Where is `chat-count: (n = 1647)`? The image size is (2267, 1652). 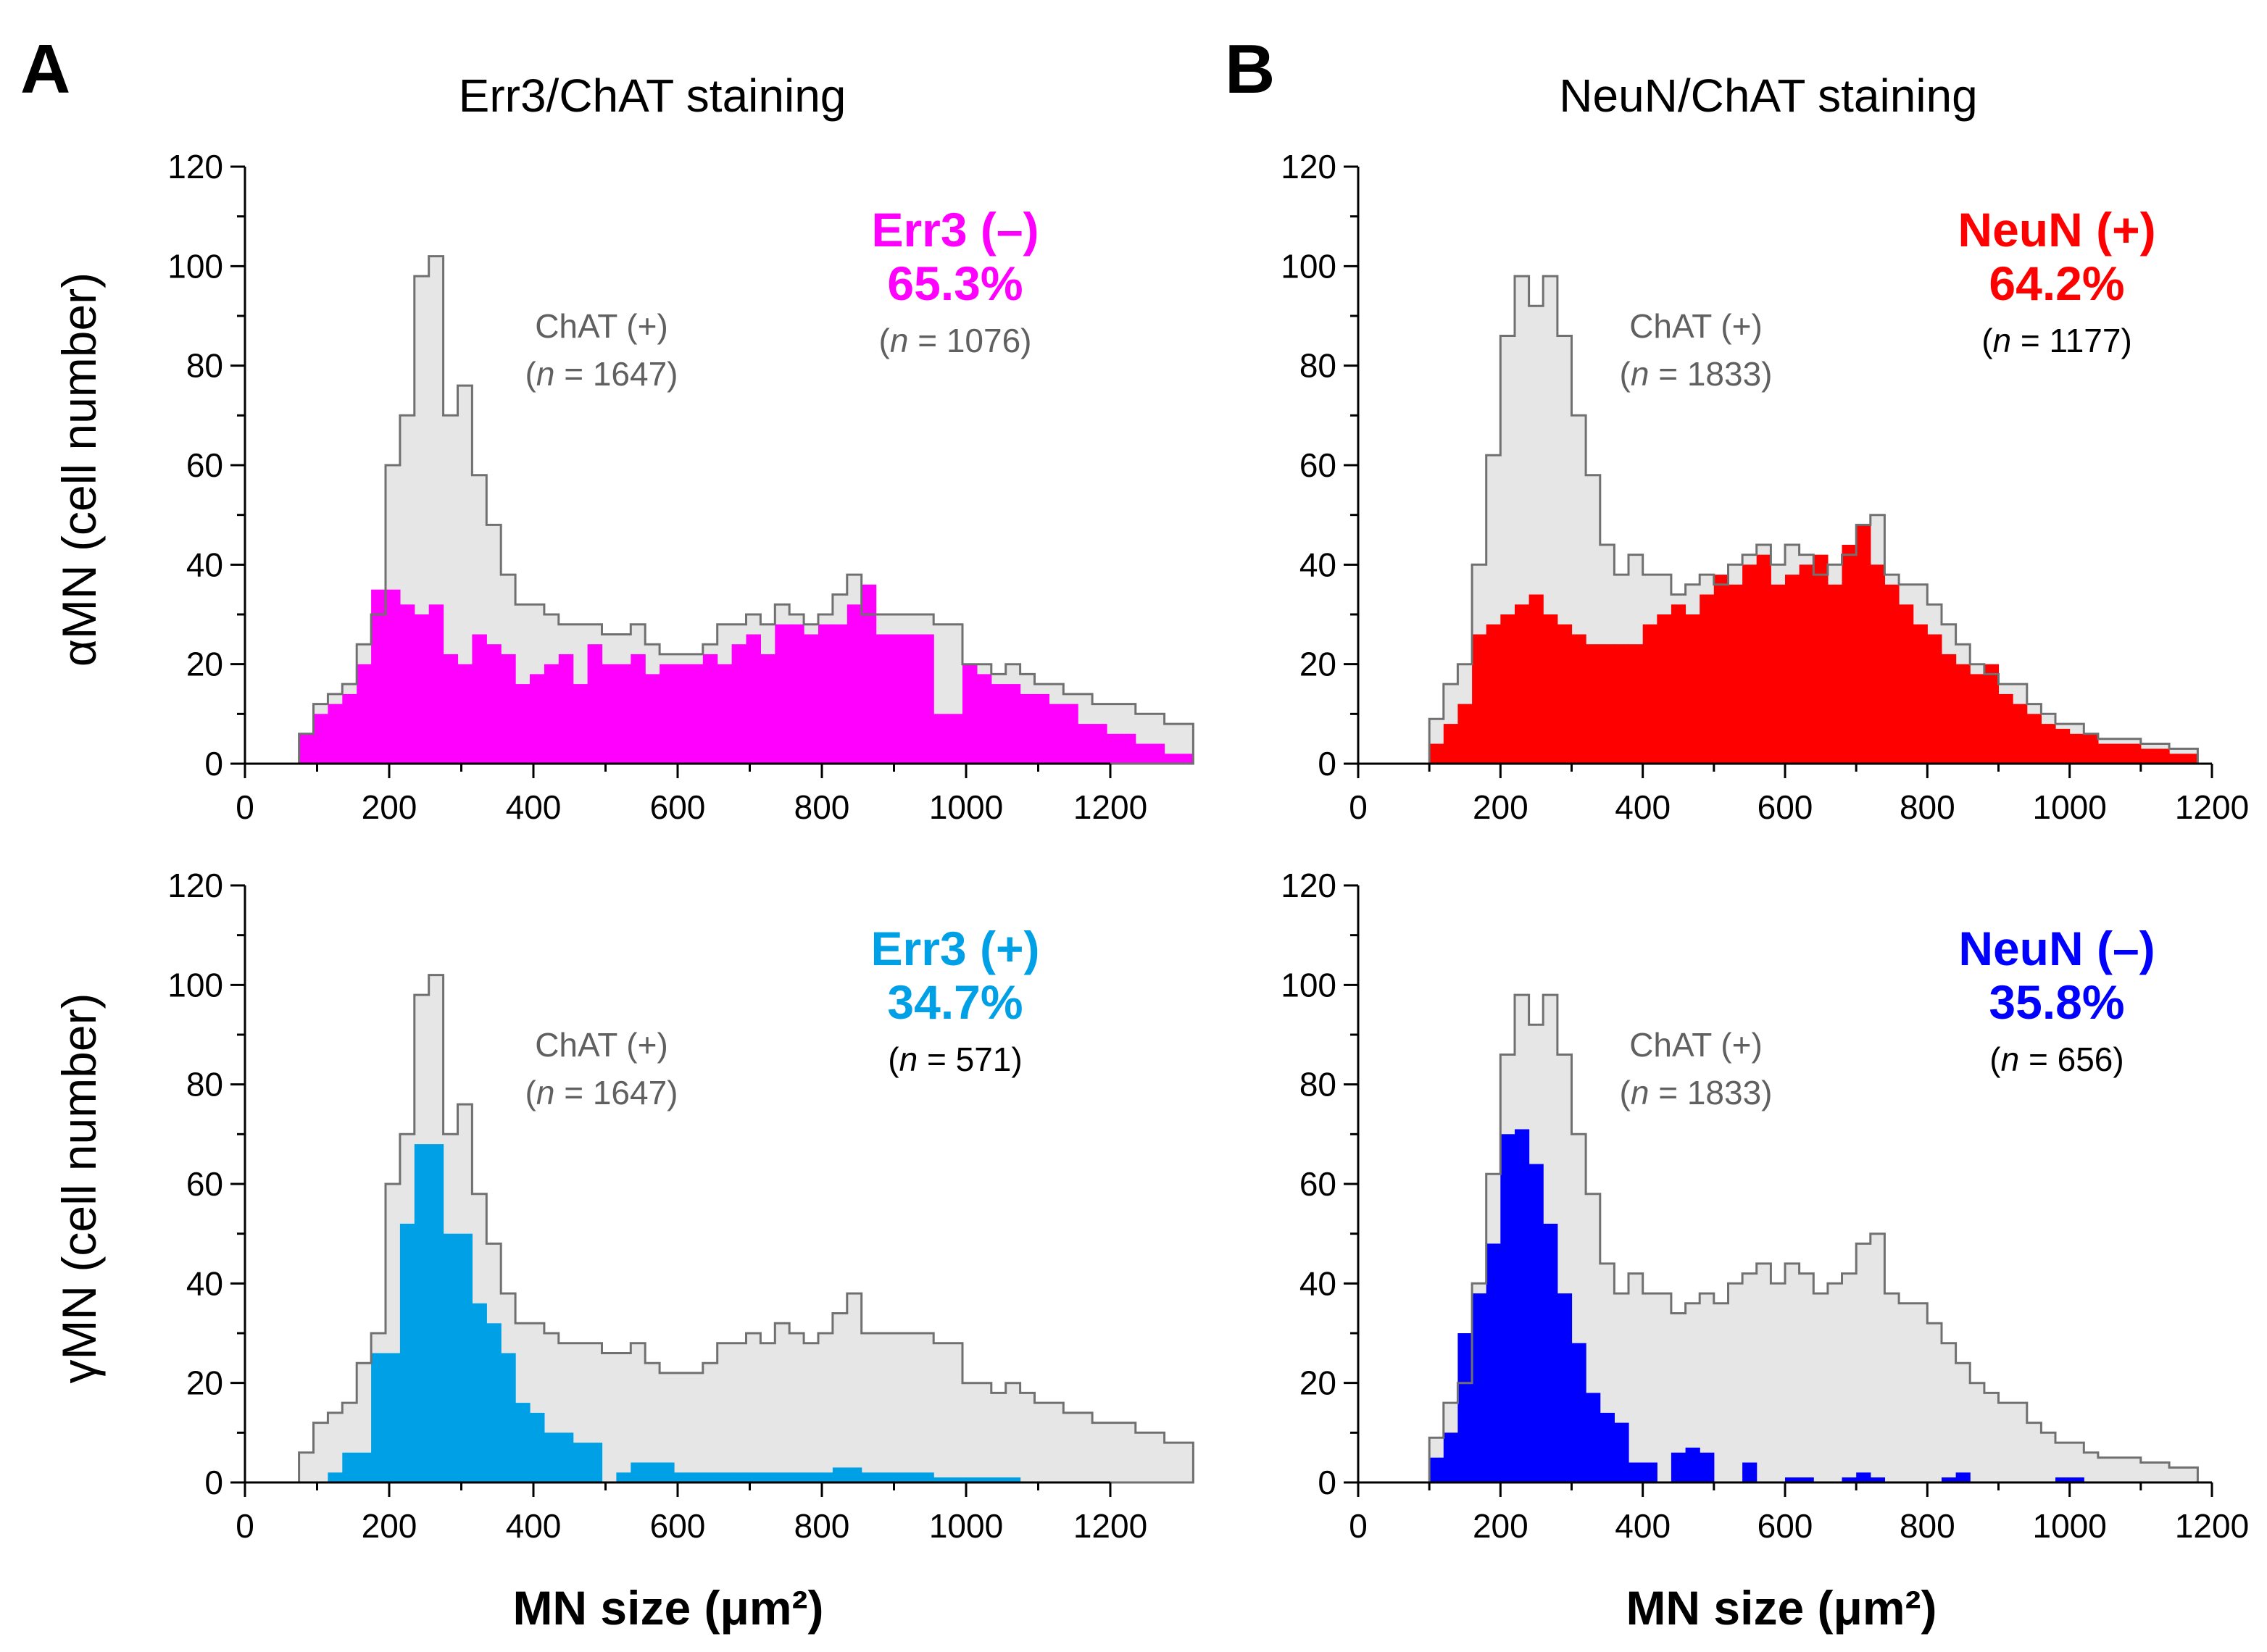
chat-count: (n = 1647) is located at coordinates (602, 1092).